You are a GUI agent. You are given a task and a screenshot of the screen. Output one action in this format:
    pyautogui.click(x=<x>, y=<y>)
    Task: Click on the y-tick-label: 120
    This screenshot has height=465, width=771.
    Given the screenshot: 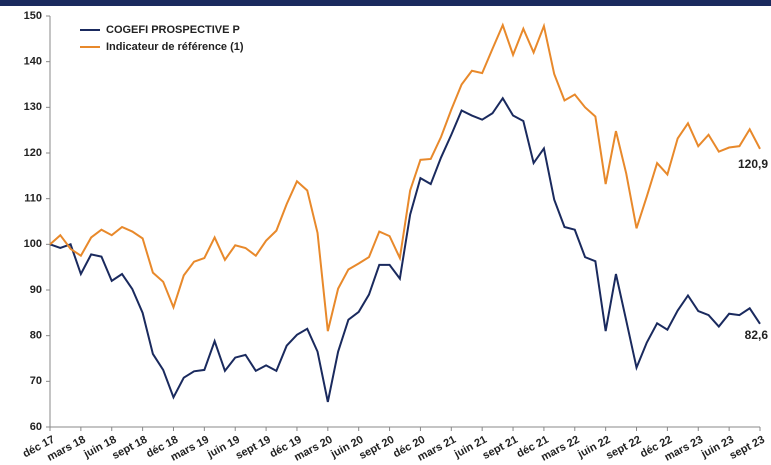 What is the action you would take?
    pyautogui.click(x=33, y=153)
    